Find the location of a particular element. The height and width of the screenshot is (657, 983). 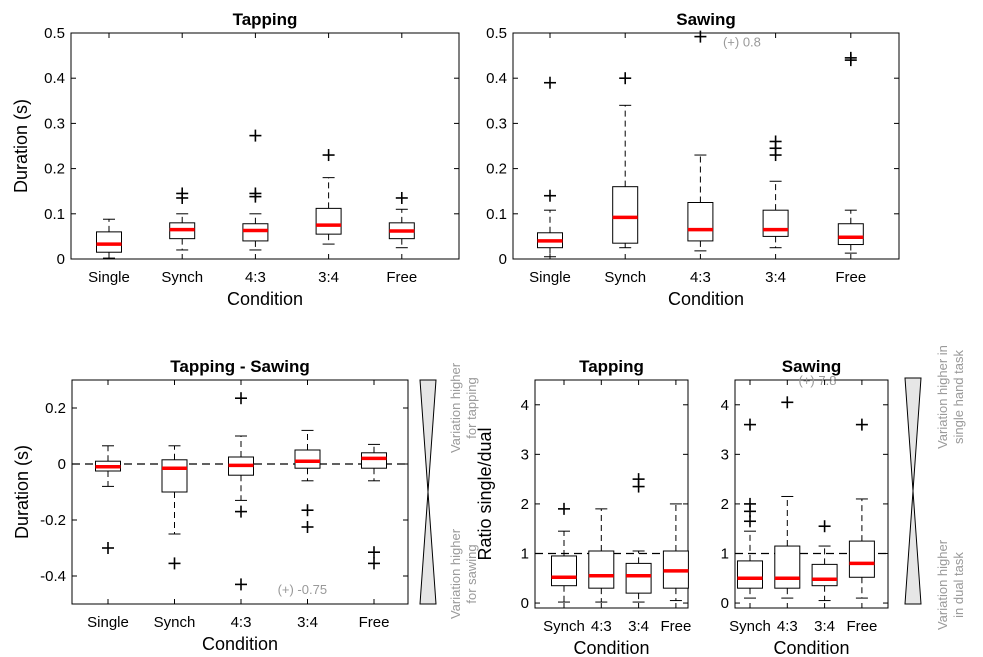

side-label-line: for sawing is located at coordinates (471, 573).